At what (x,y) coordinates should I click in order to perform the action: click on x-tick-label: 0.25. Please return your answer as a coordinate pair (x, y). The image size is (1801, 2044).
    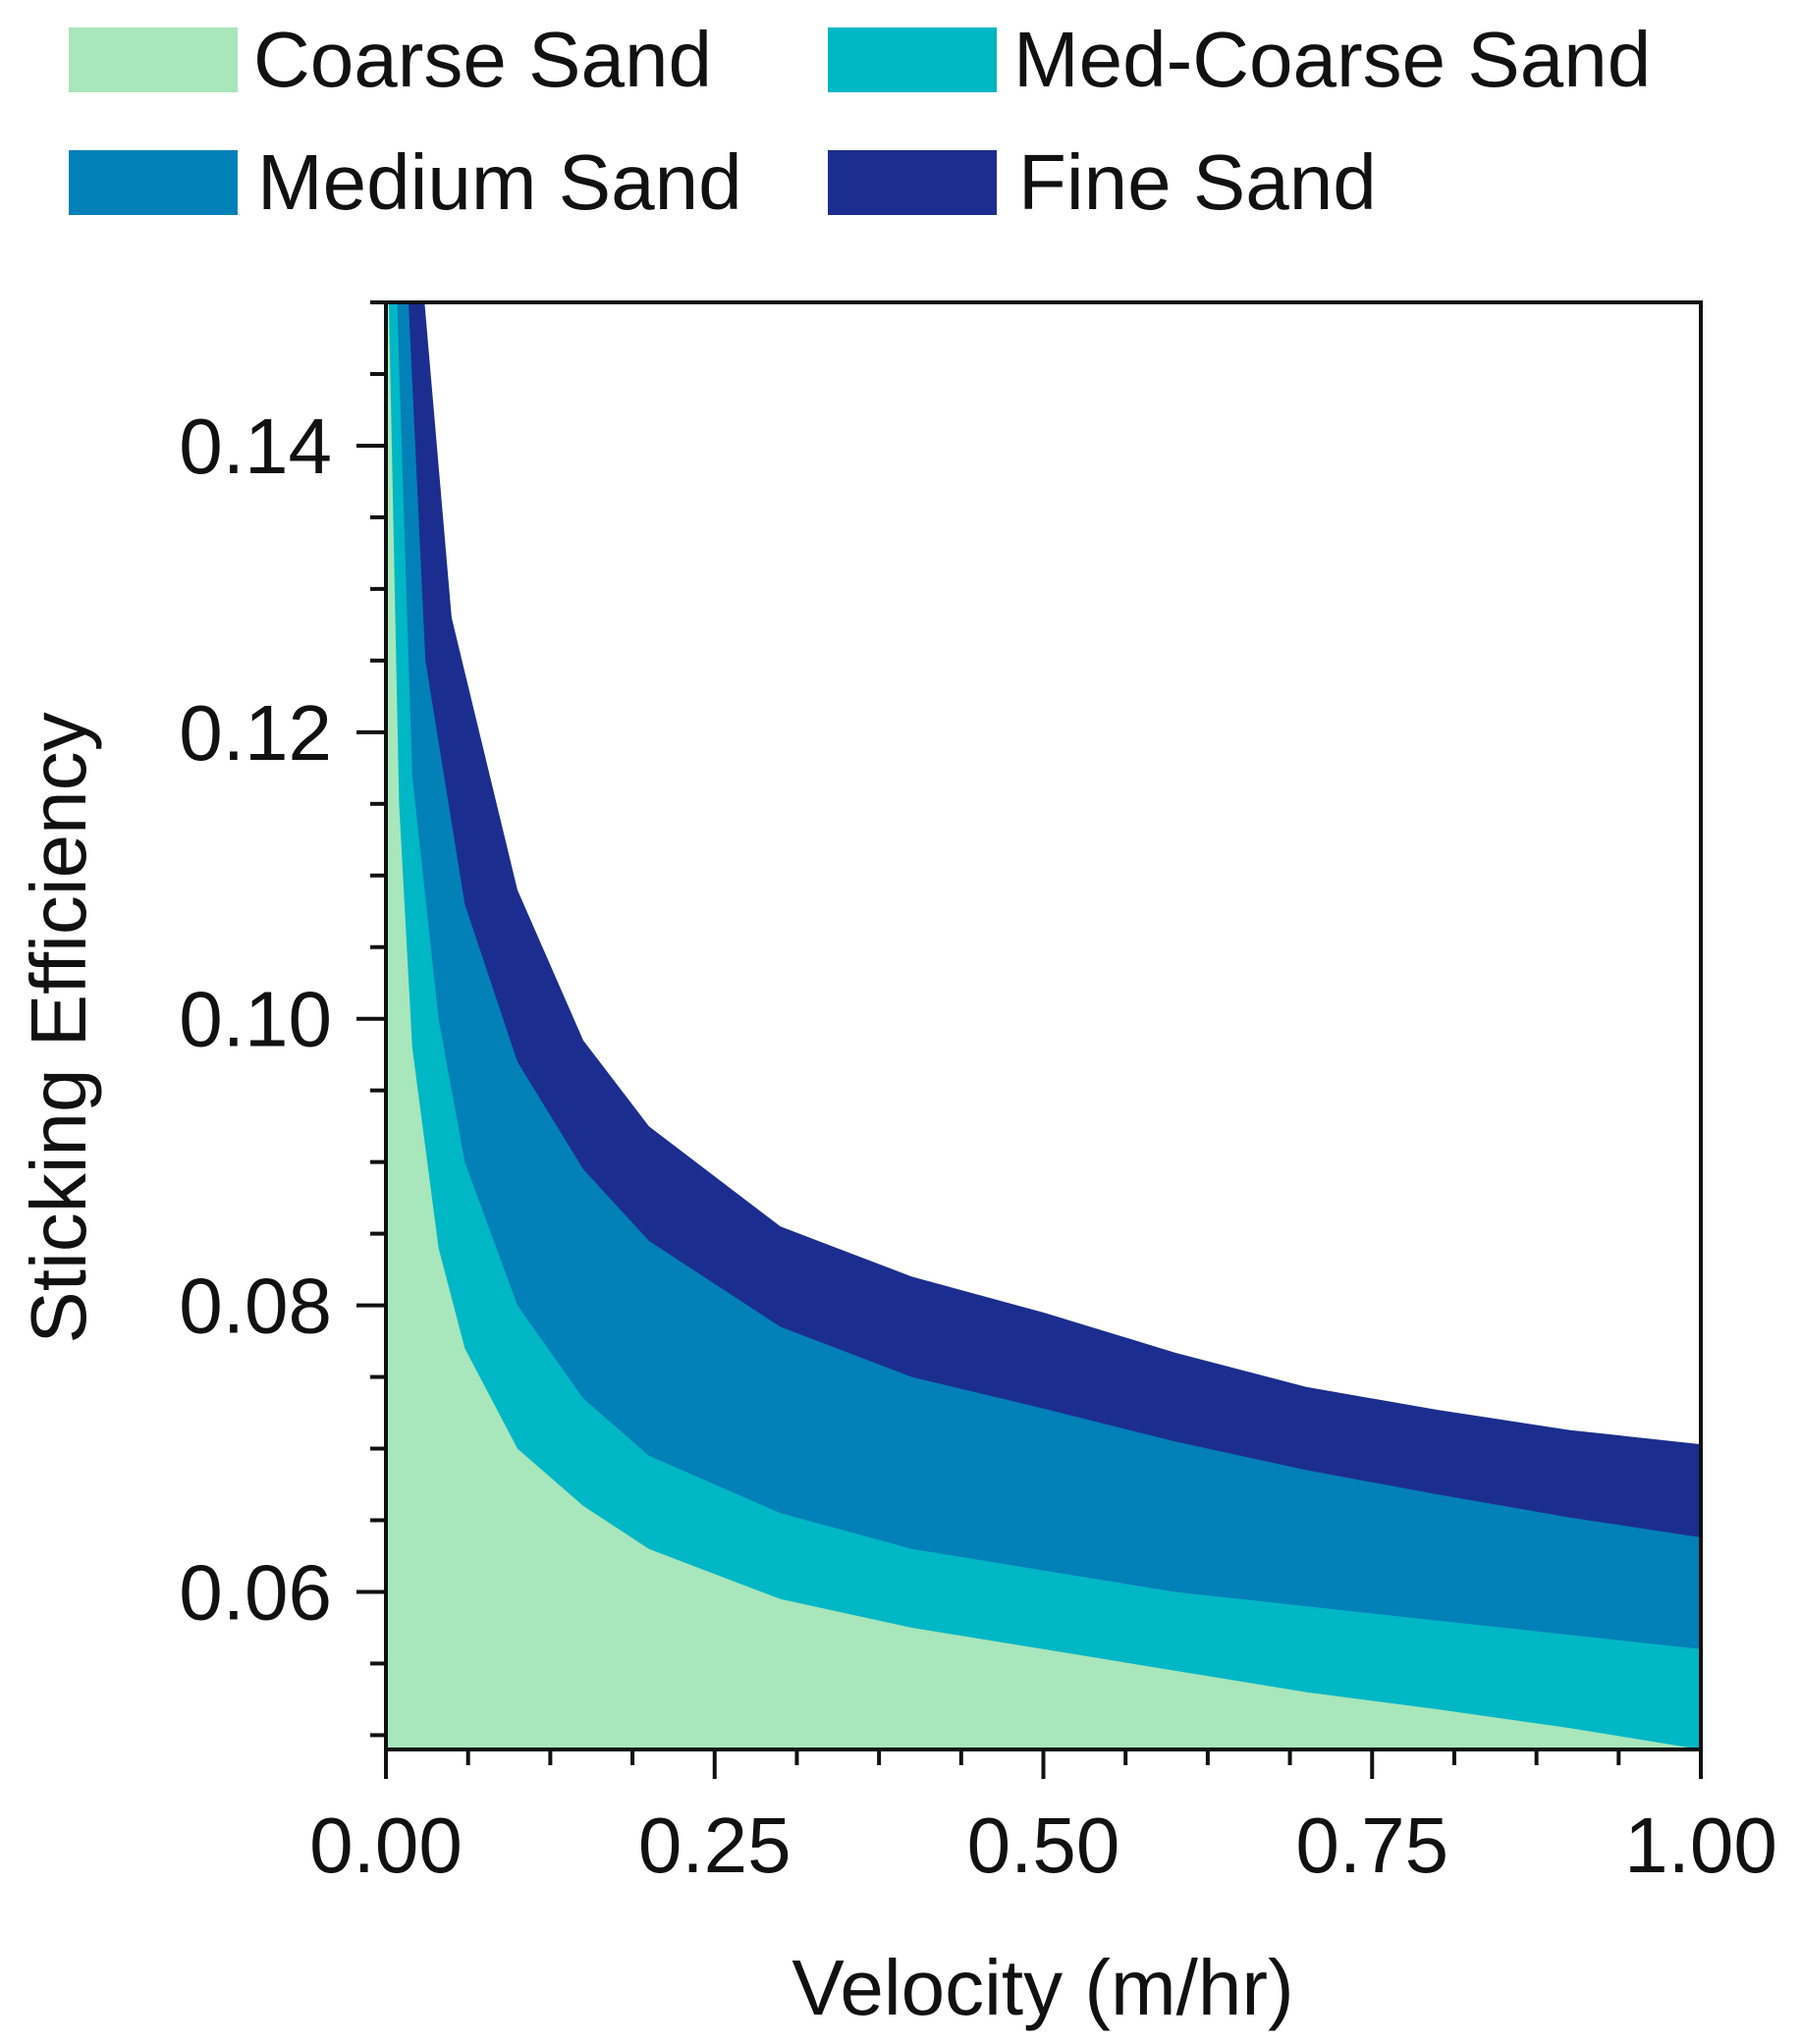
    Looking at the image, I should click on (714, 1845).